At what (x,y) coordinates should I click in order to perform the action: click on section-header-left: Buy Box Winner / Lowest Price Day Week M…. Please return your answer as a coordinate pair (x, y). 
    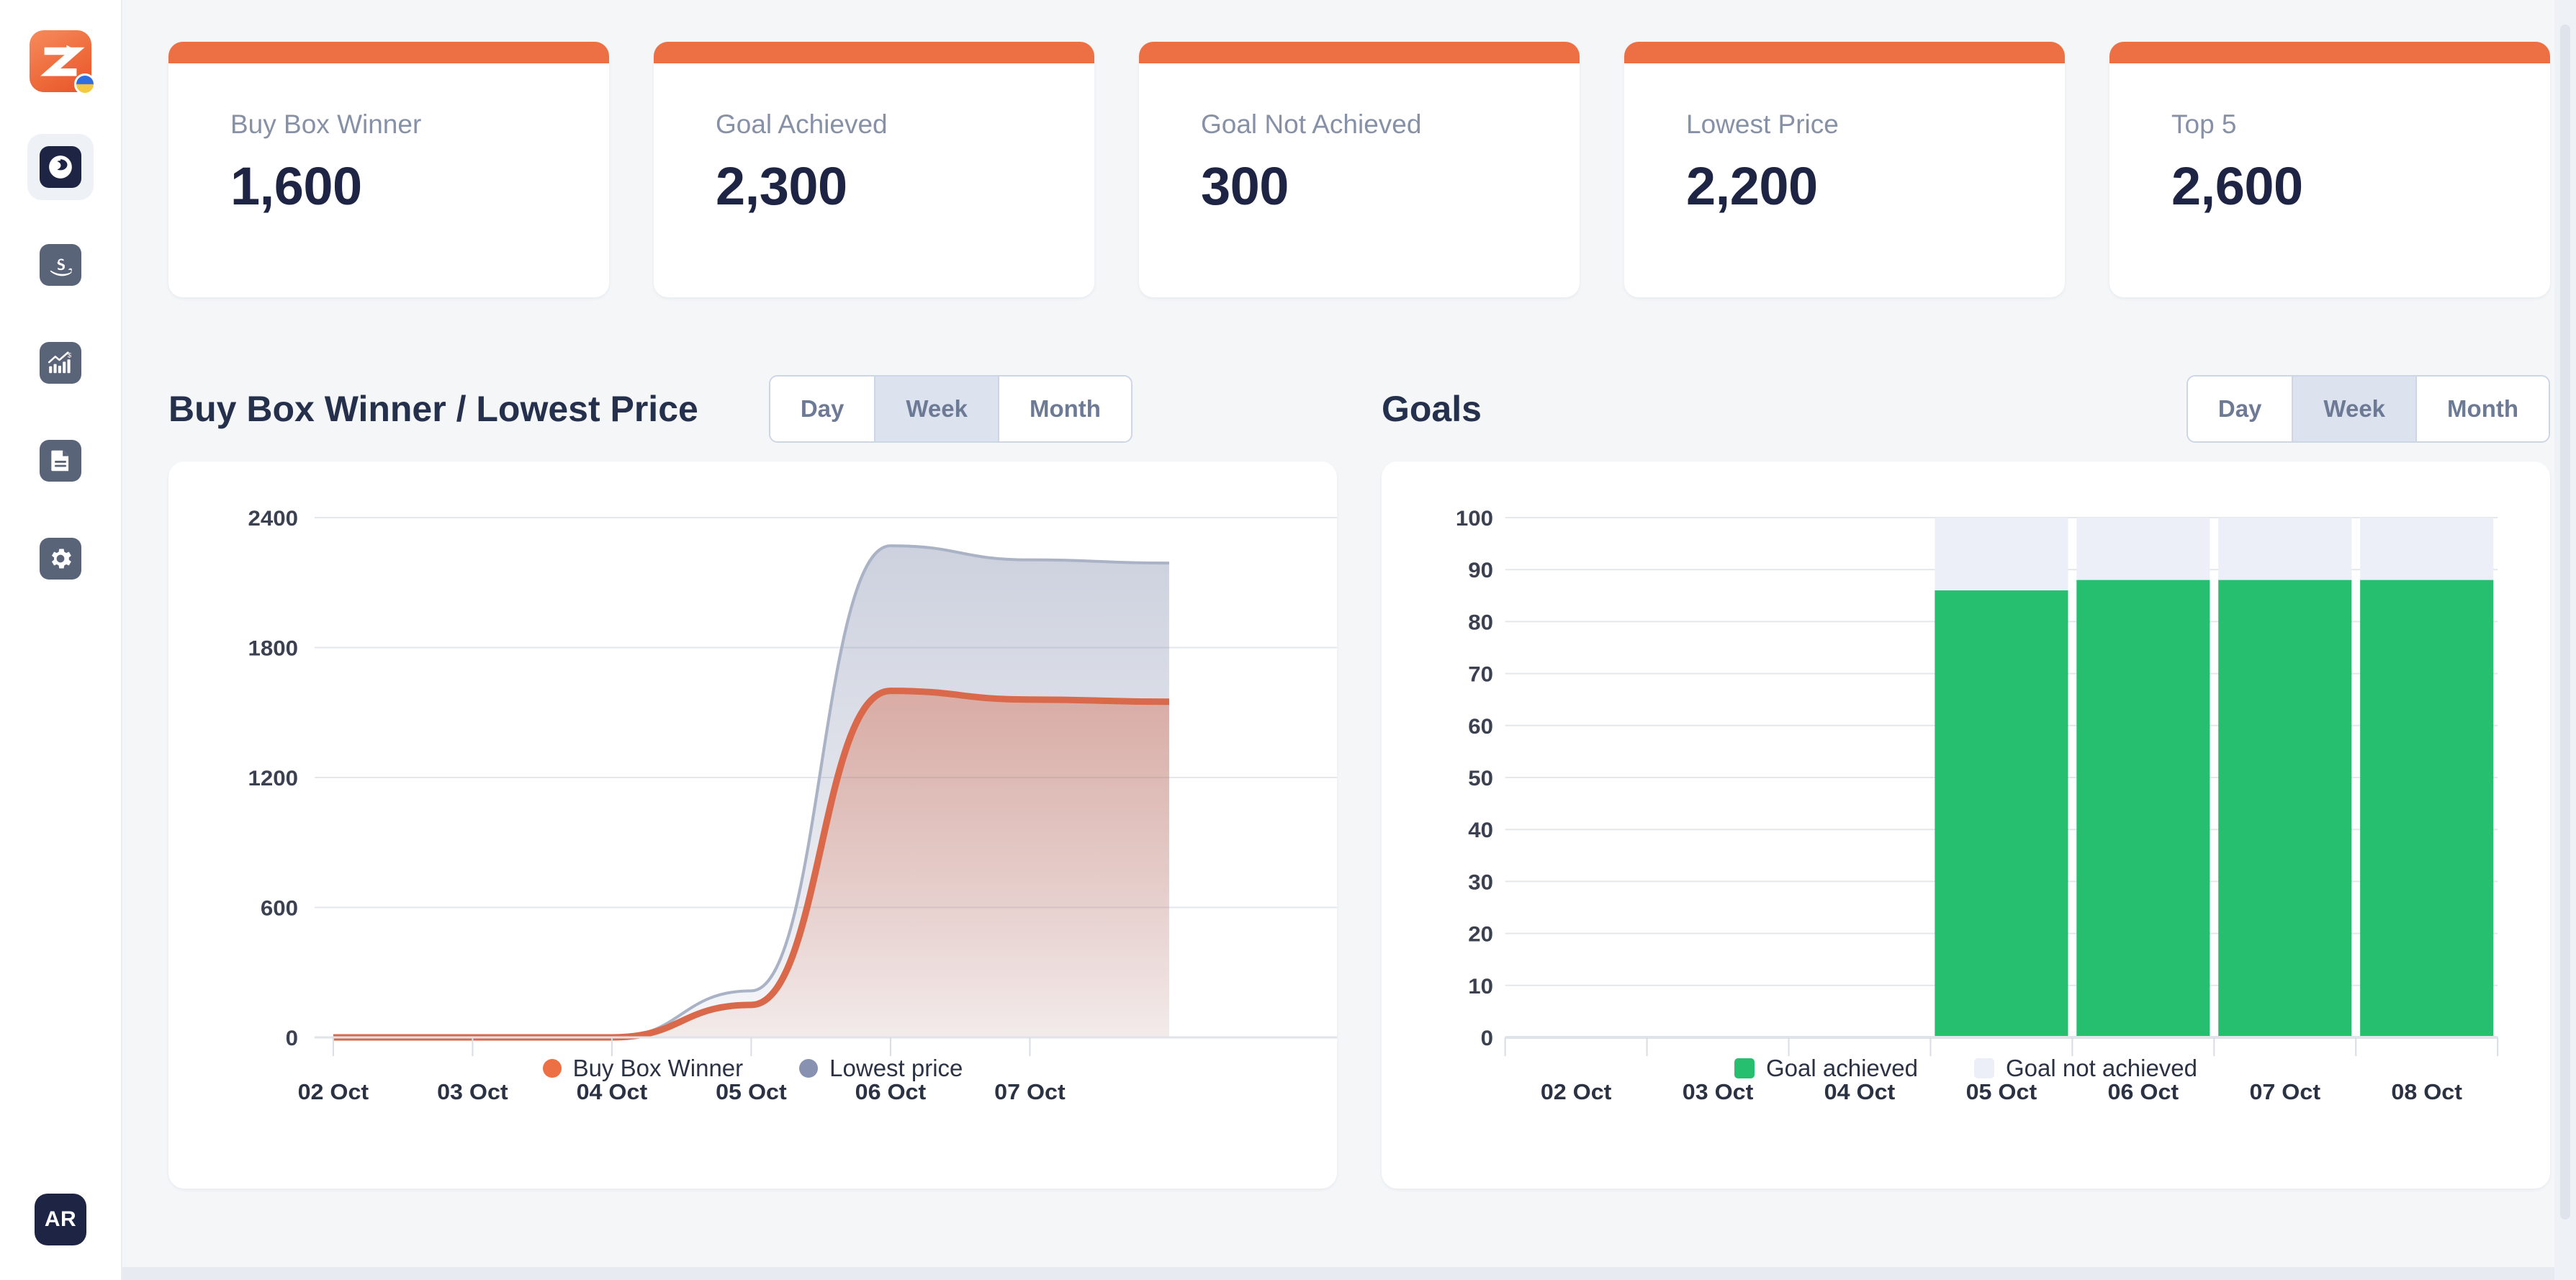
    Looking at the image, I should click on (752, 409).